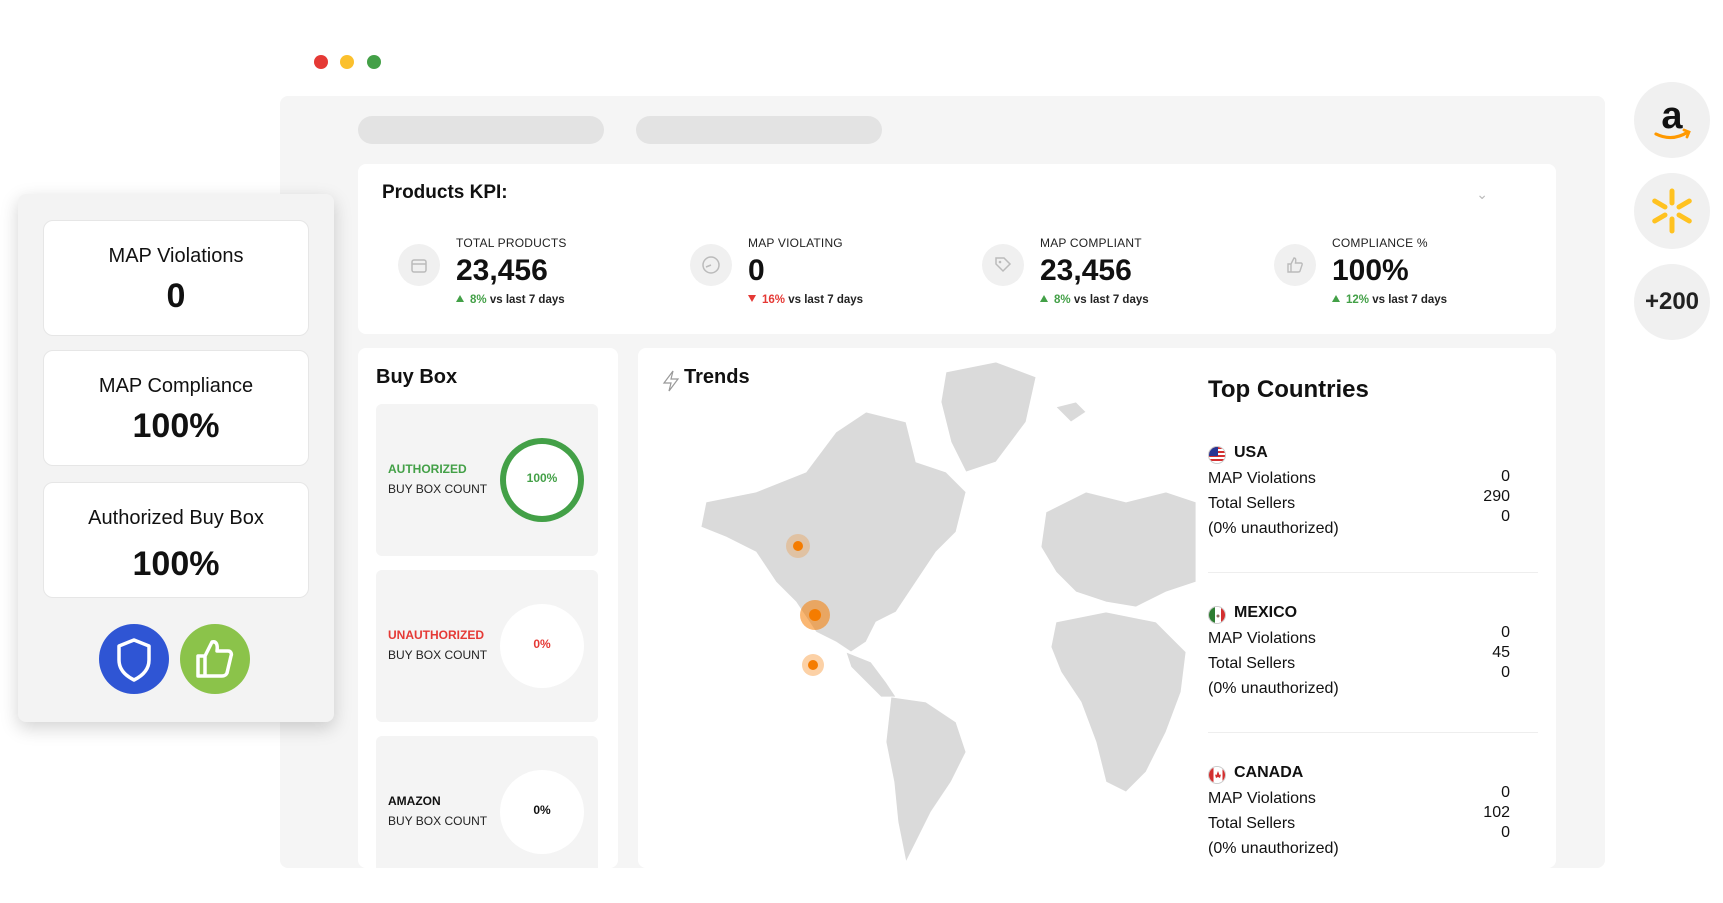 The width and height of the screenshot is (1723, 903). What do you see at coordinates (813, 665) in the screenshot?
I see `hotspot-mexico` at bounding box center [813, 665].